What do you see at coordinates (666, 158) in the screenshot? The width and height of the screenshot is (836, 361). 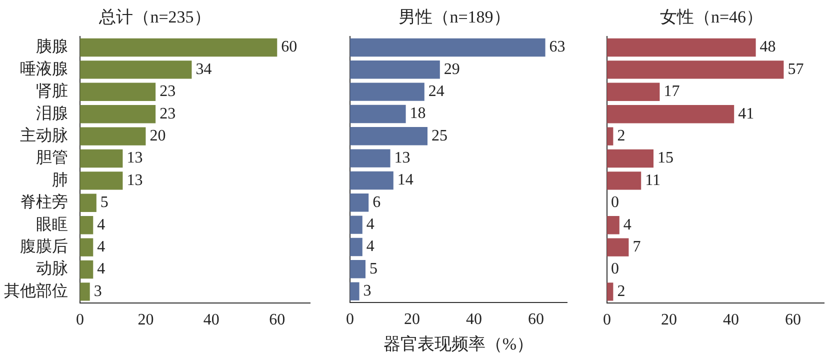 I see `data-label: 15` at bounding box center [666, 158].